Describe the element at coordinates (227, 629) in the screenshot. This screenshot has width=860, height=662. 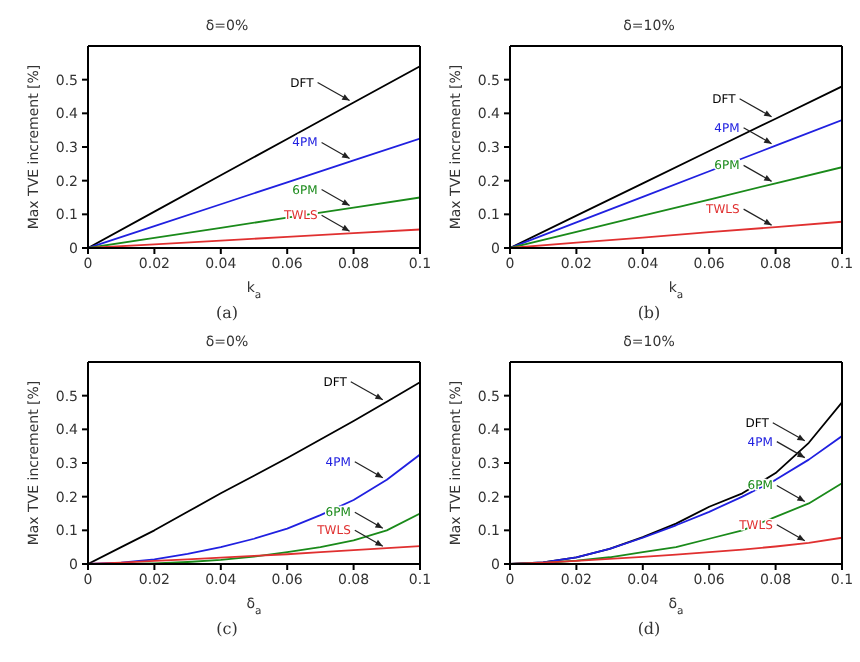
I see `text: (c)` at that location.